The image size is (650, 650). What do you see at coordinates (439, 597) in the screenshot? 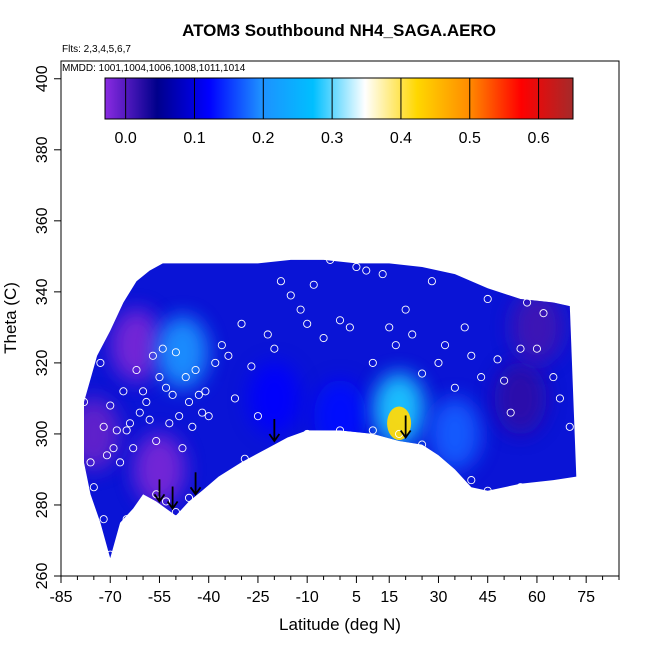
I see `x-tick-label: 30` at bounding box center [439, 597].